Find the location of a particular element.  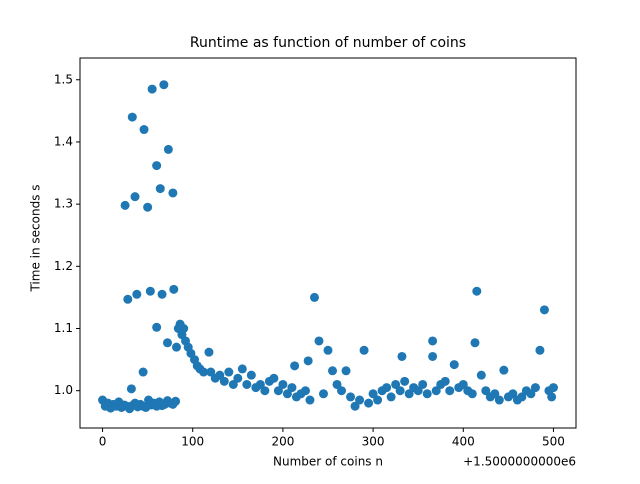

y-tick-label: 1.5 is located at coordinates (63, 79).